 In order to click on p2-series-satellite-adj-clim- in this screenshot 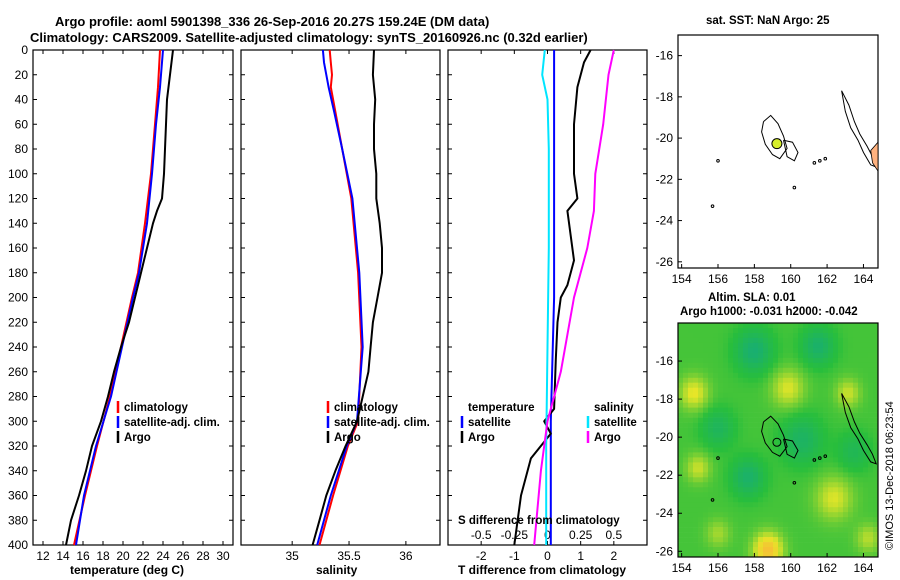, I will do `click(340, 297)`.